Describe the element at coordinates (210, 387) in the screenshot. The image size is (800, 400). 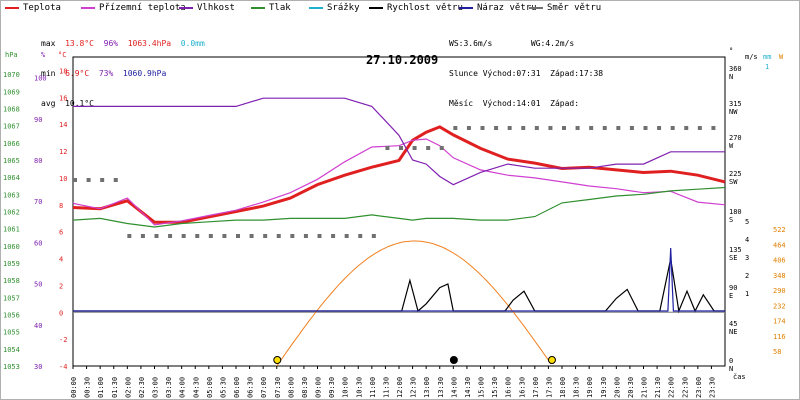
I see `x-tick-label: 05:00` at that location.